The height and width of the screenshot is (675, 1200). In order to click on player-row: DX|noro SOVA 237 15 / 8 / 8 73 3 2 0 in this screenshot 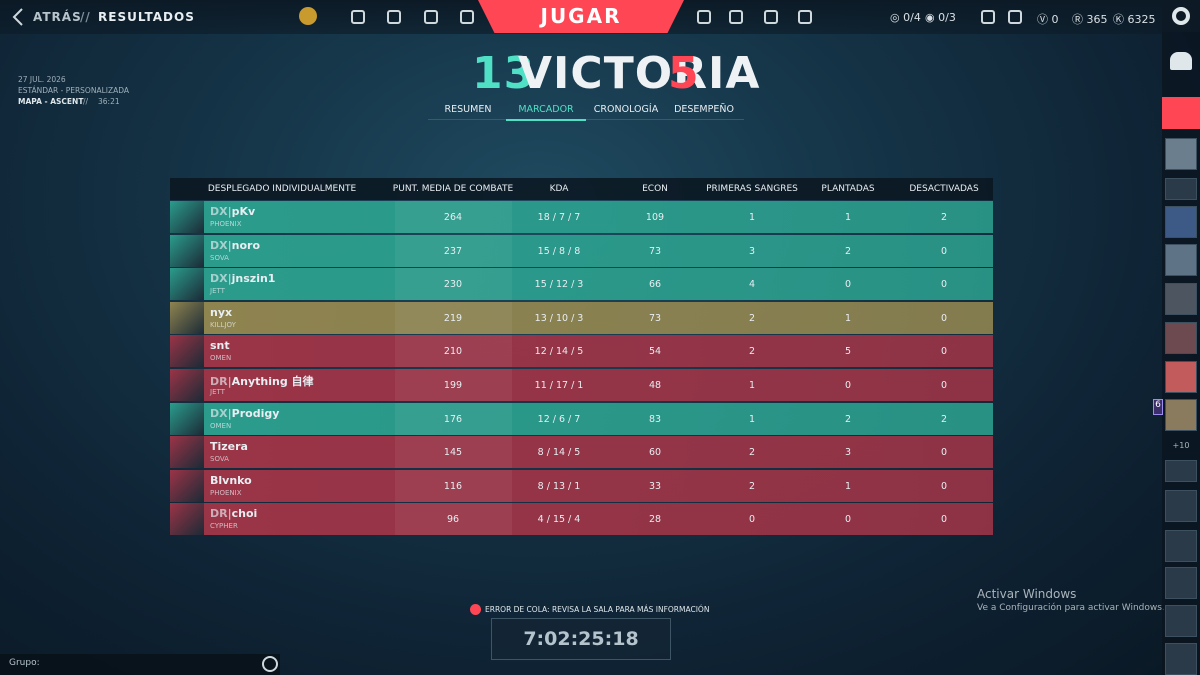, I will do `click(581, 250)`.